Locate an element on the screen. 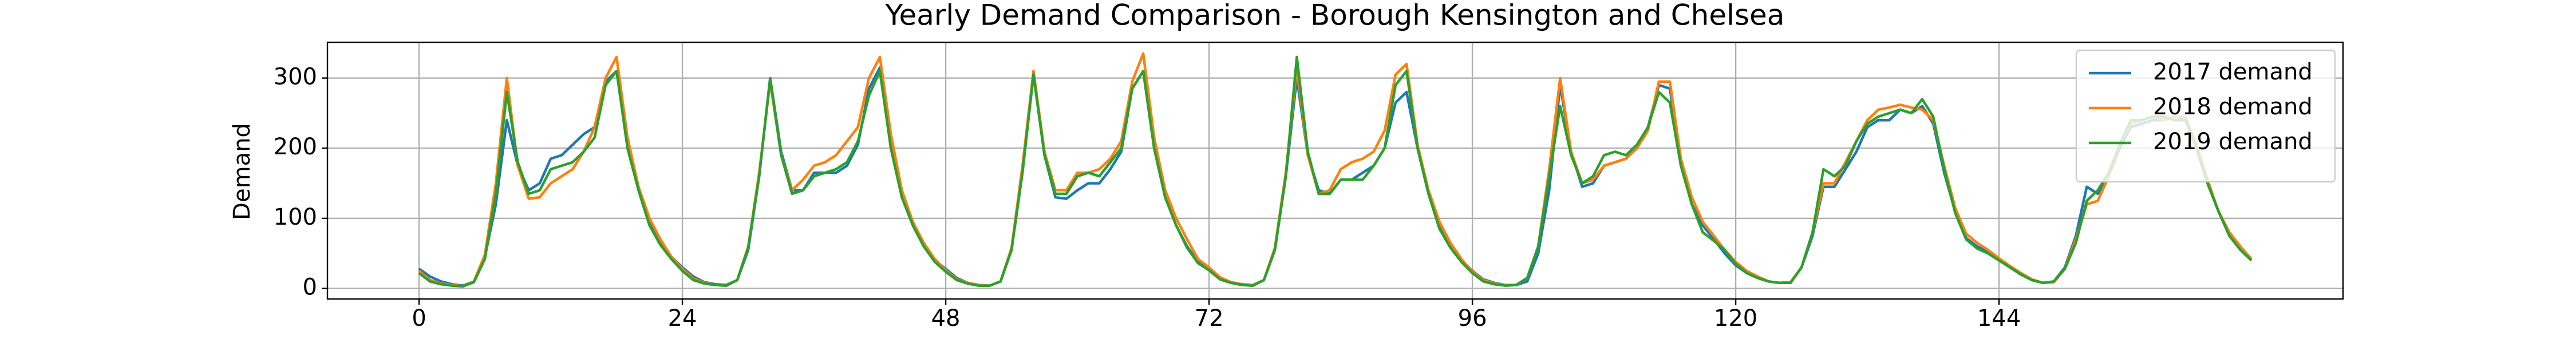 The image size is (2576, 343). y-tick-label: 0 is located at coordinates (310, 287).